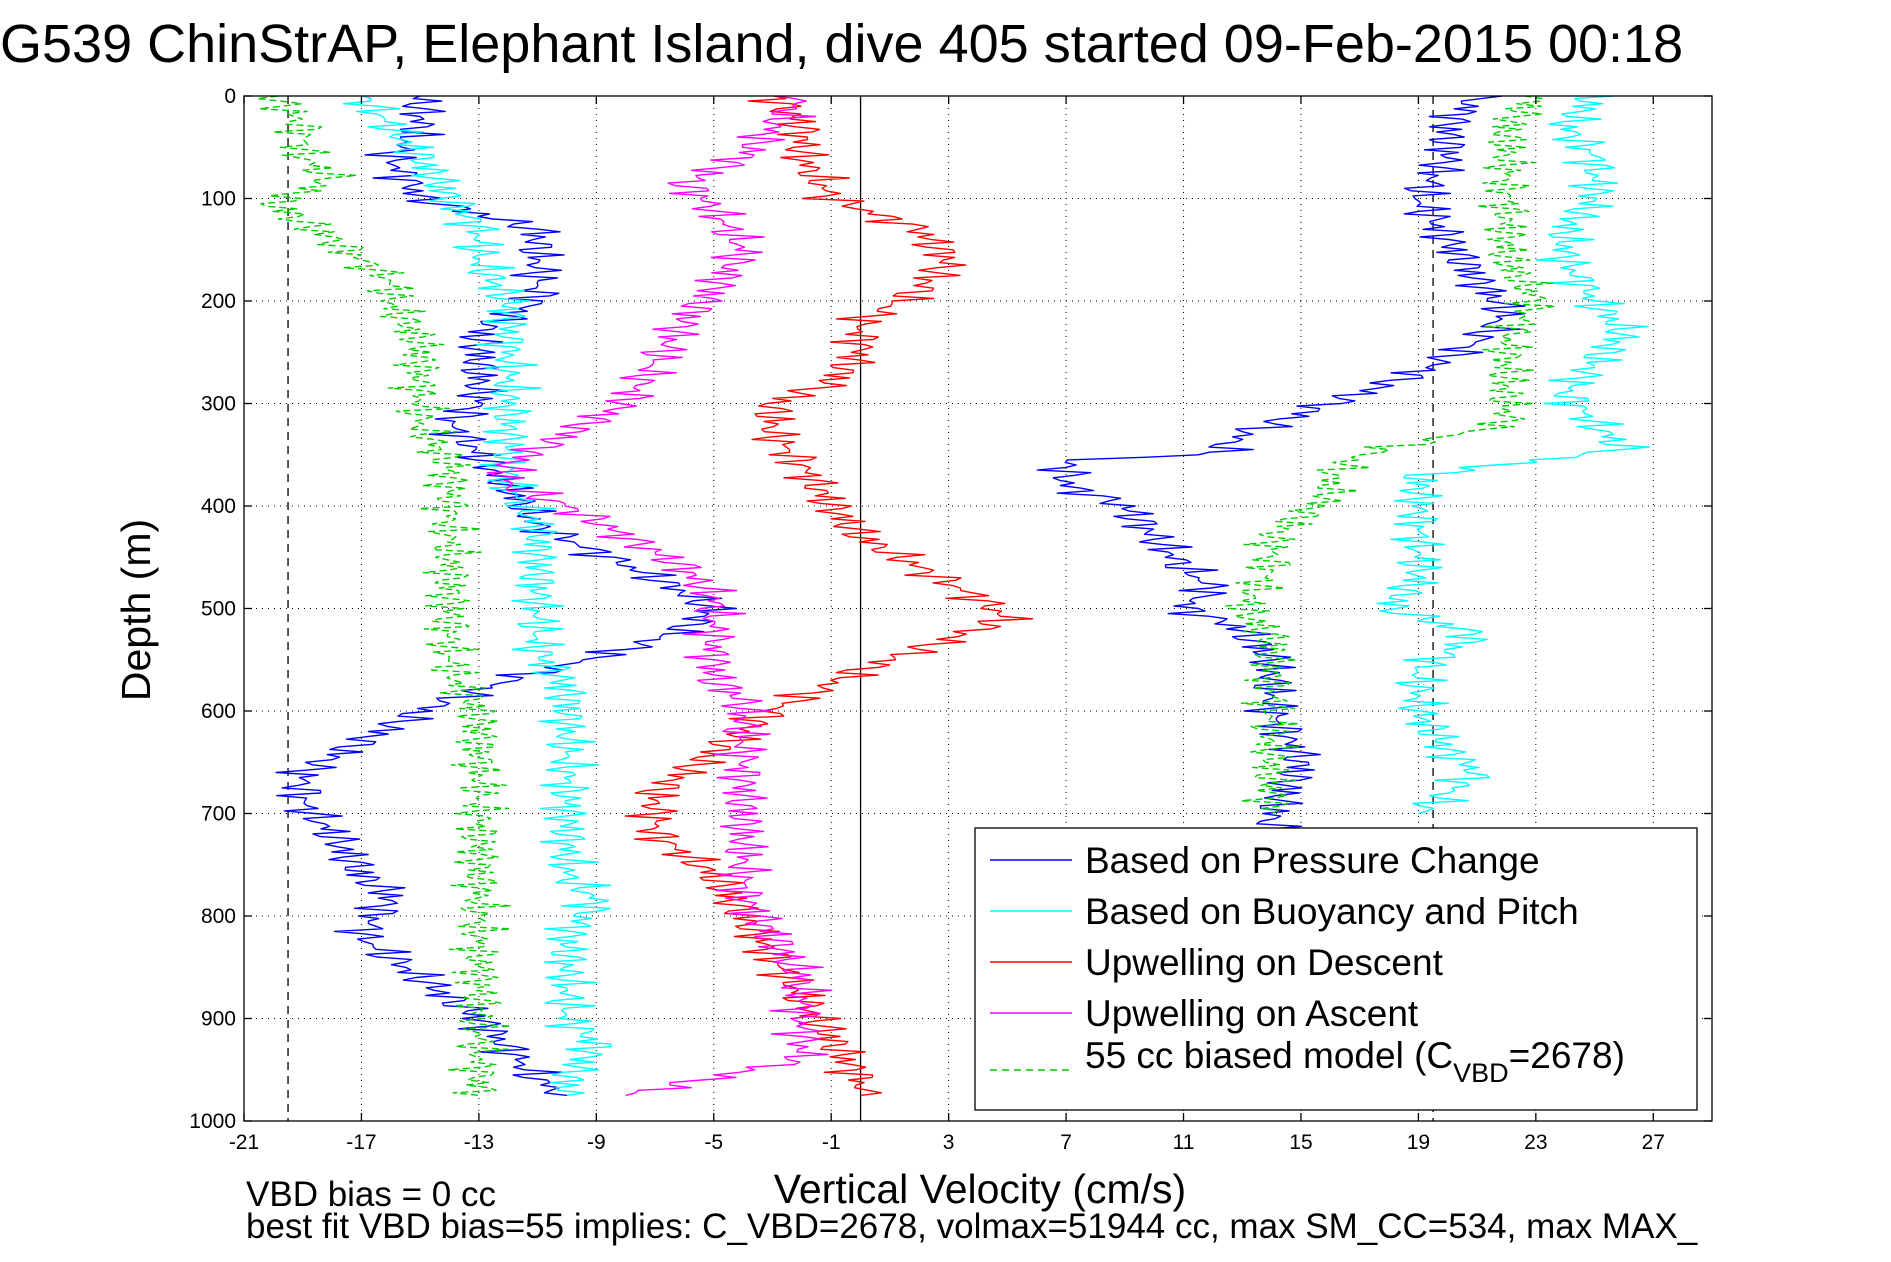  What do you see at coordinates (371, 1194) in the screenshot?
I see `footnote-vbd-bias: VBD bias = 0 cc` at bounding box center [371, 1194].